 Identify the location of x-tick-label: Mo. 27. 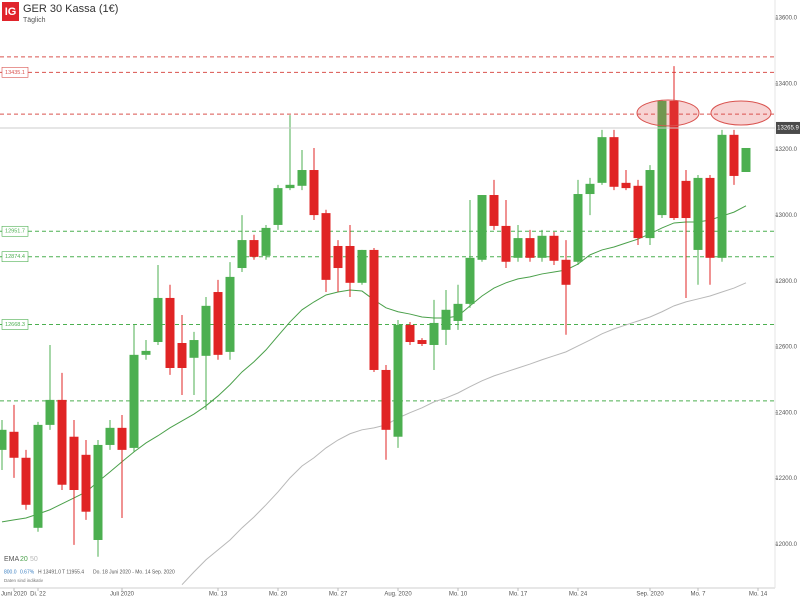
(338, 595).